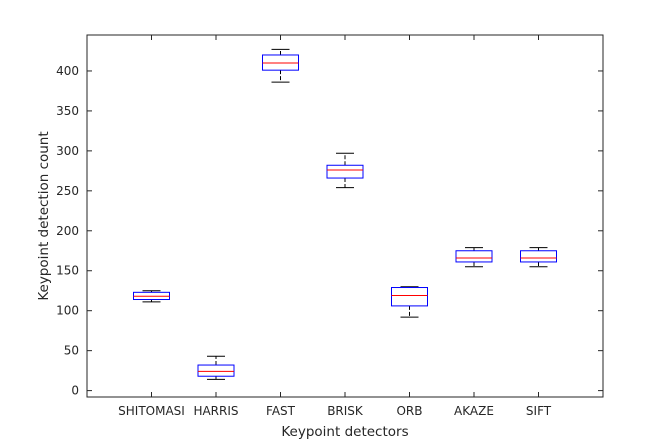 The image size is (668, 447). What do you see at coordinates (539, 411) in the screenshot?
I see `x-tick-label: SIFT` at bounding box center [539, 411].